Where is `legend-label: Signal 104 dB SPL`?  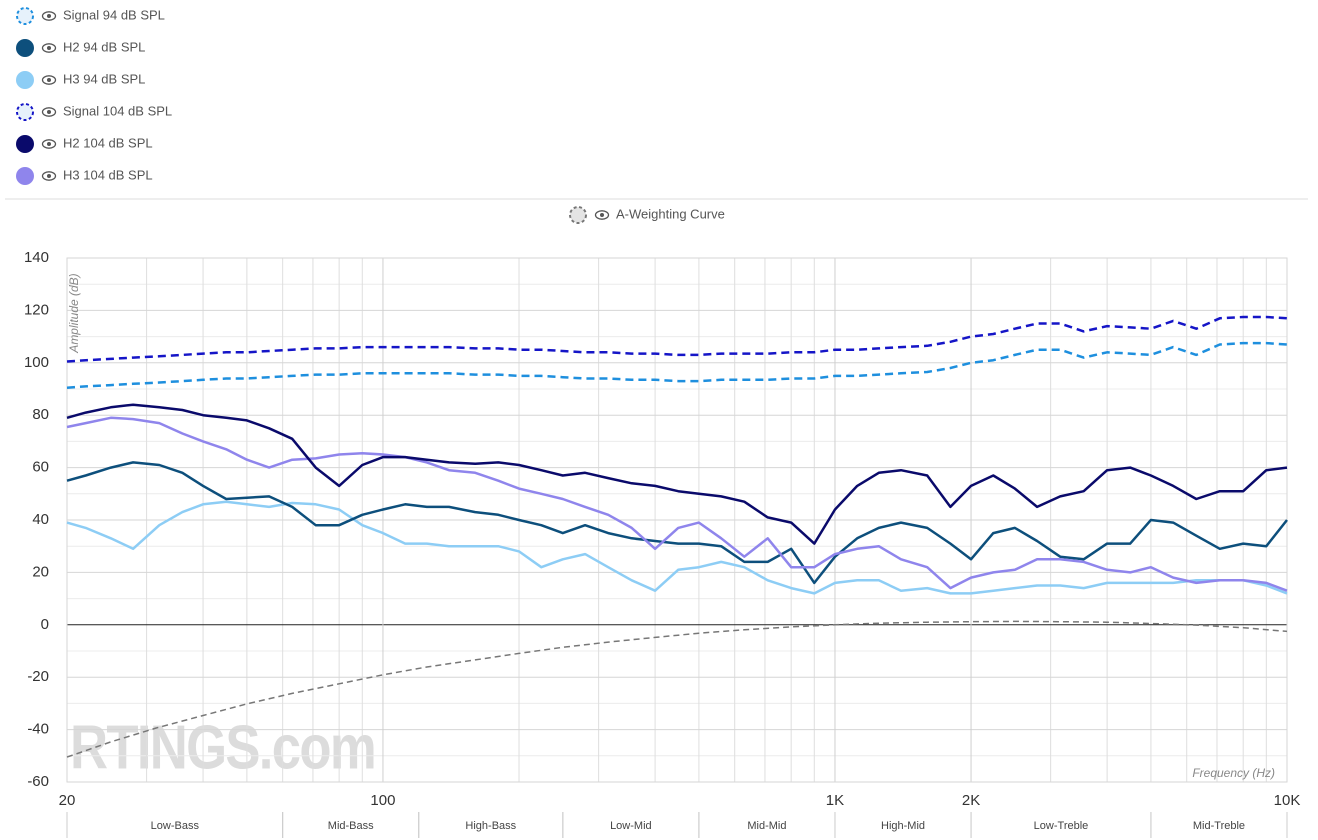 legend-label: Signal 104 dB SPL is located at coordinates (117, 110).